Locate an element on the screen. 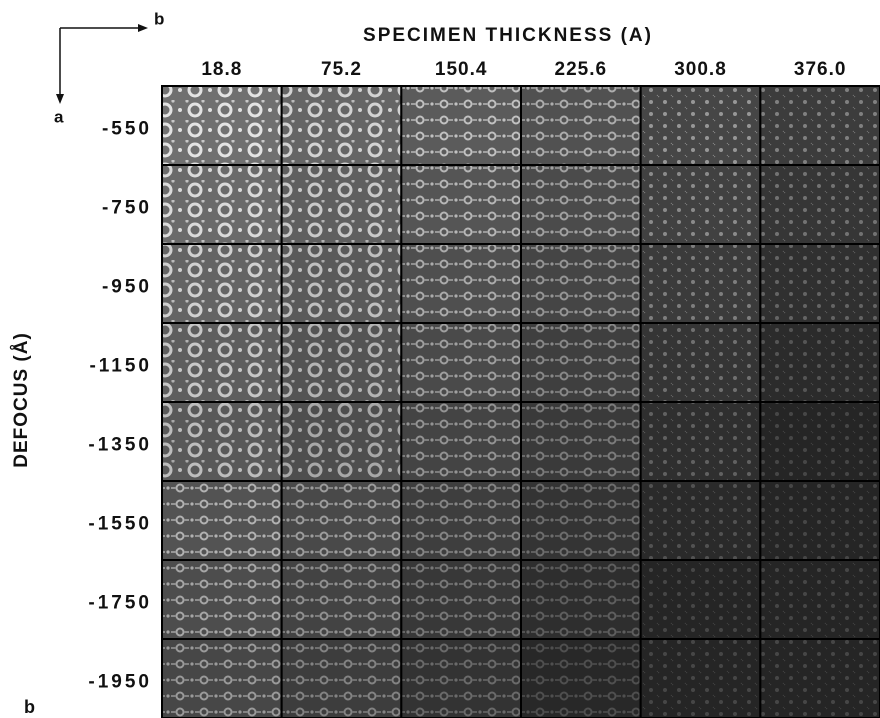 Image resolution: width=880 pixels, height=718 pixels. column-label: 75.2 is located at coordinates (341, 69).